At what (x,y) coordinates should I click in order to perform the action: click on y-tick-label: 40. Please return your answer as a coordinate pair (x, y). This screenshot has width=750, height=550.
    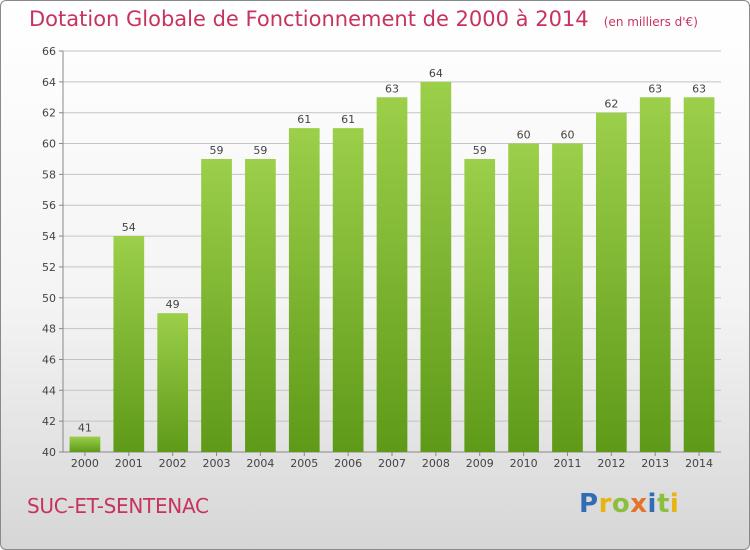
    Looking at the image, I should click on (49, 452).